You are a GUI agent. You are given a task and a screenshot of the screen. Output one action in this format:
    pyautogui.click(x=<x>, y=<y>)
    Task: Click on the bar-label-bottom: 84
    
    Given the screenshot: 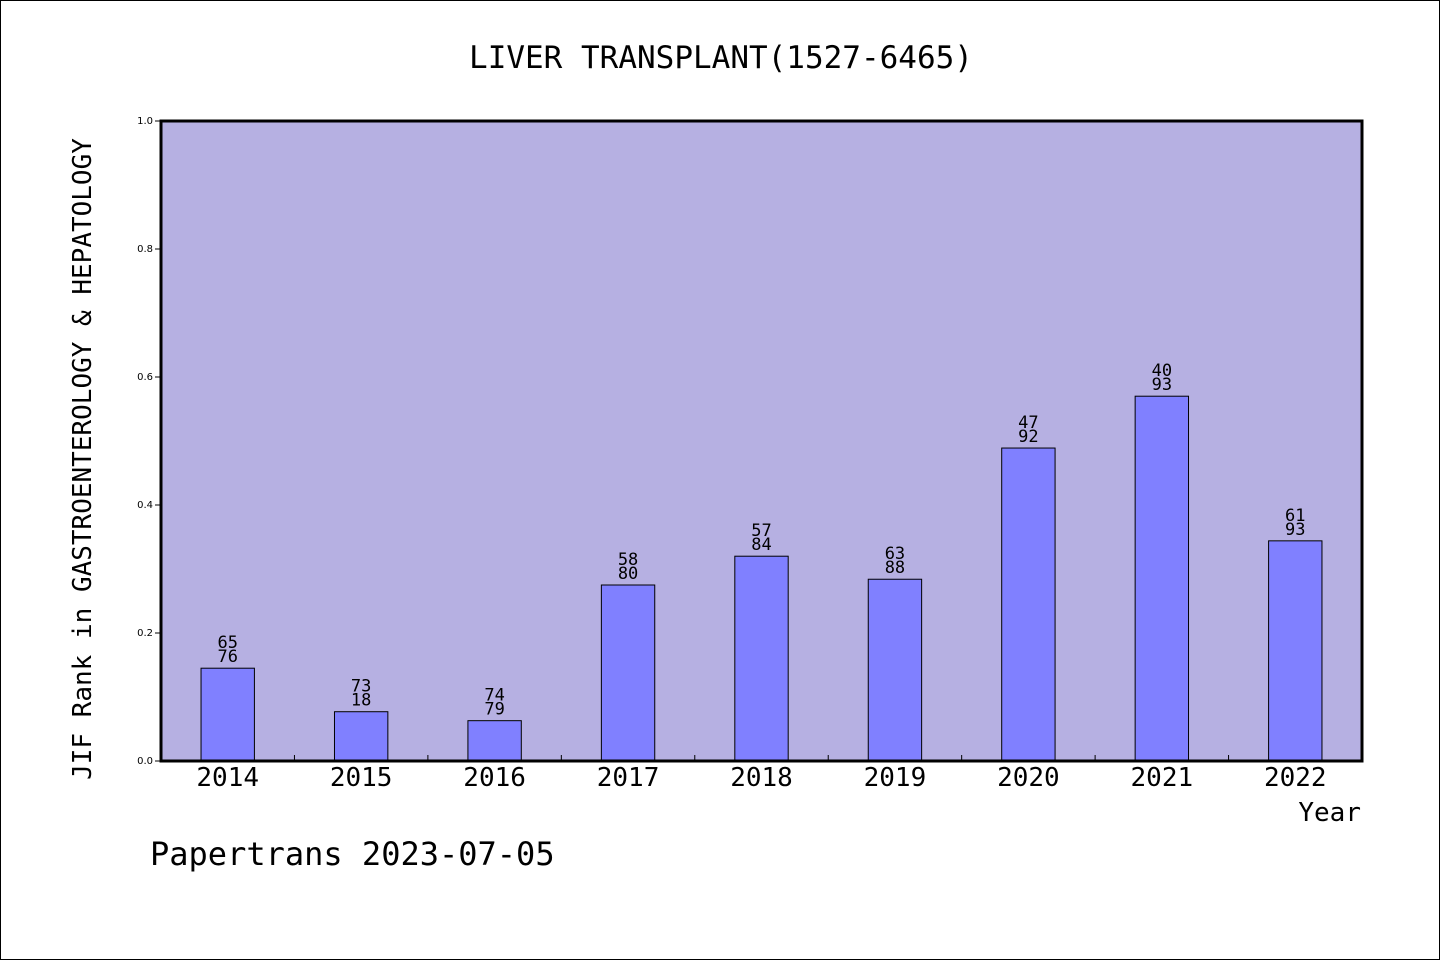 What is the action you would take?
    pyautogui.click(x=761, y=545)
    